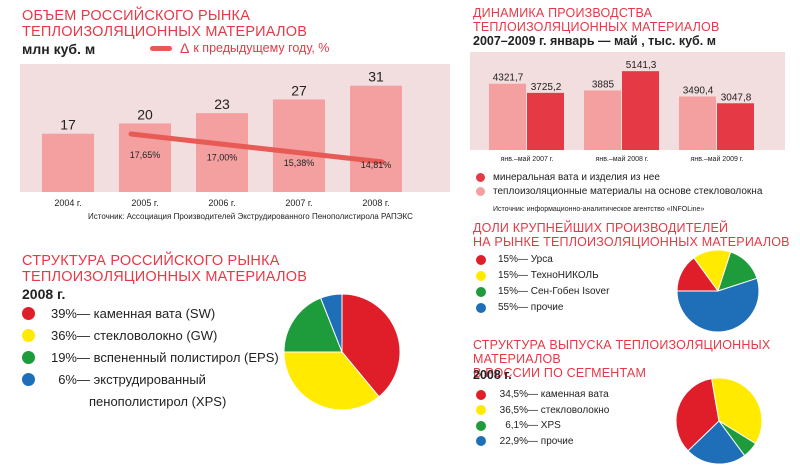  I want to click on chart3-legend-pct: 19%, so click(63, 357).